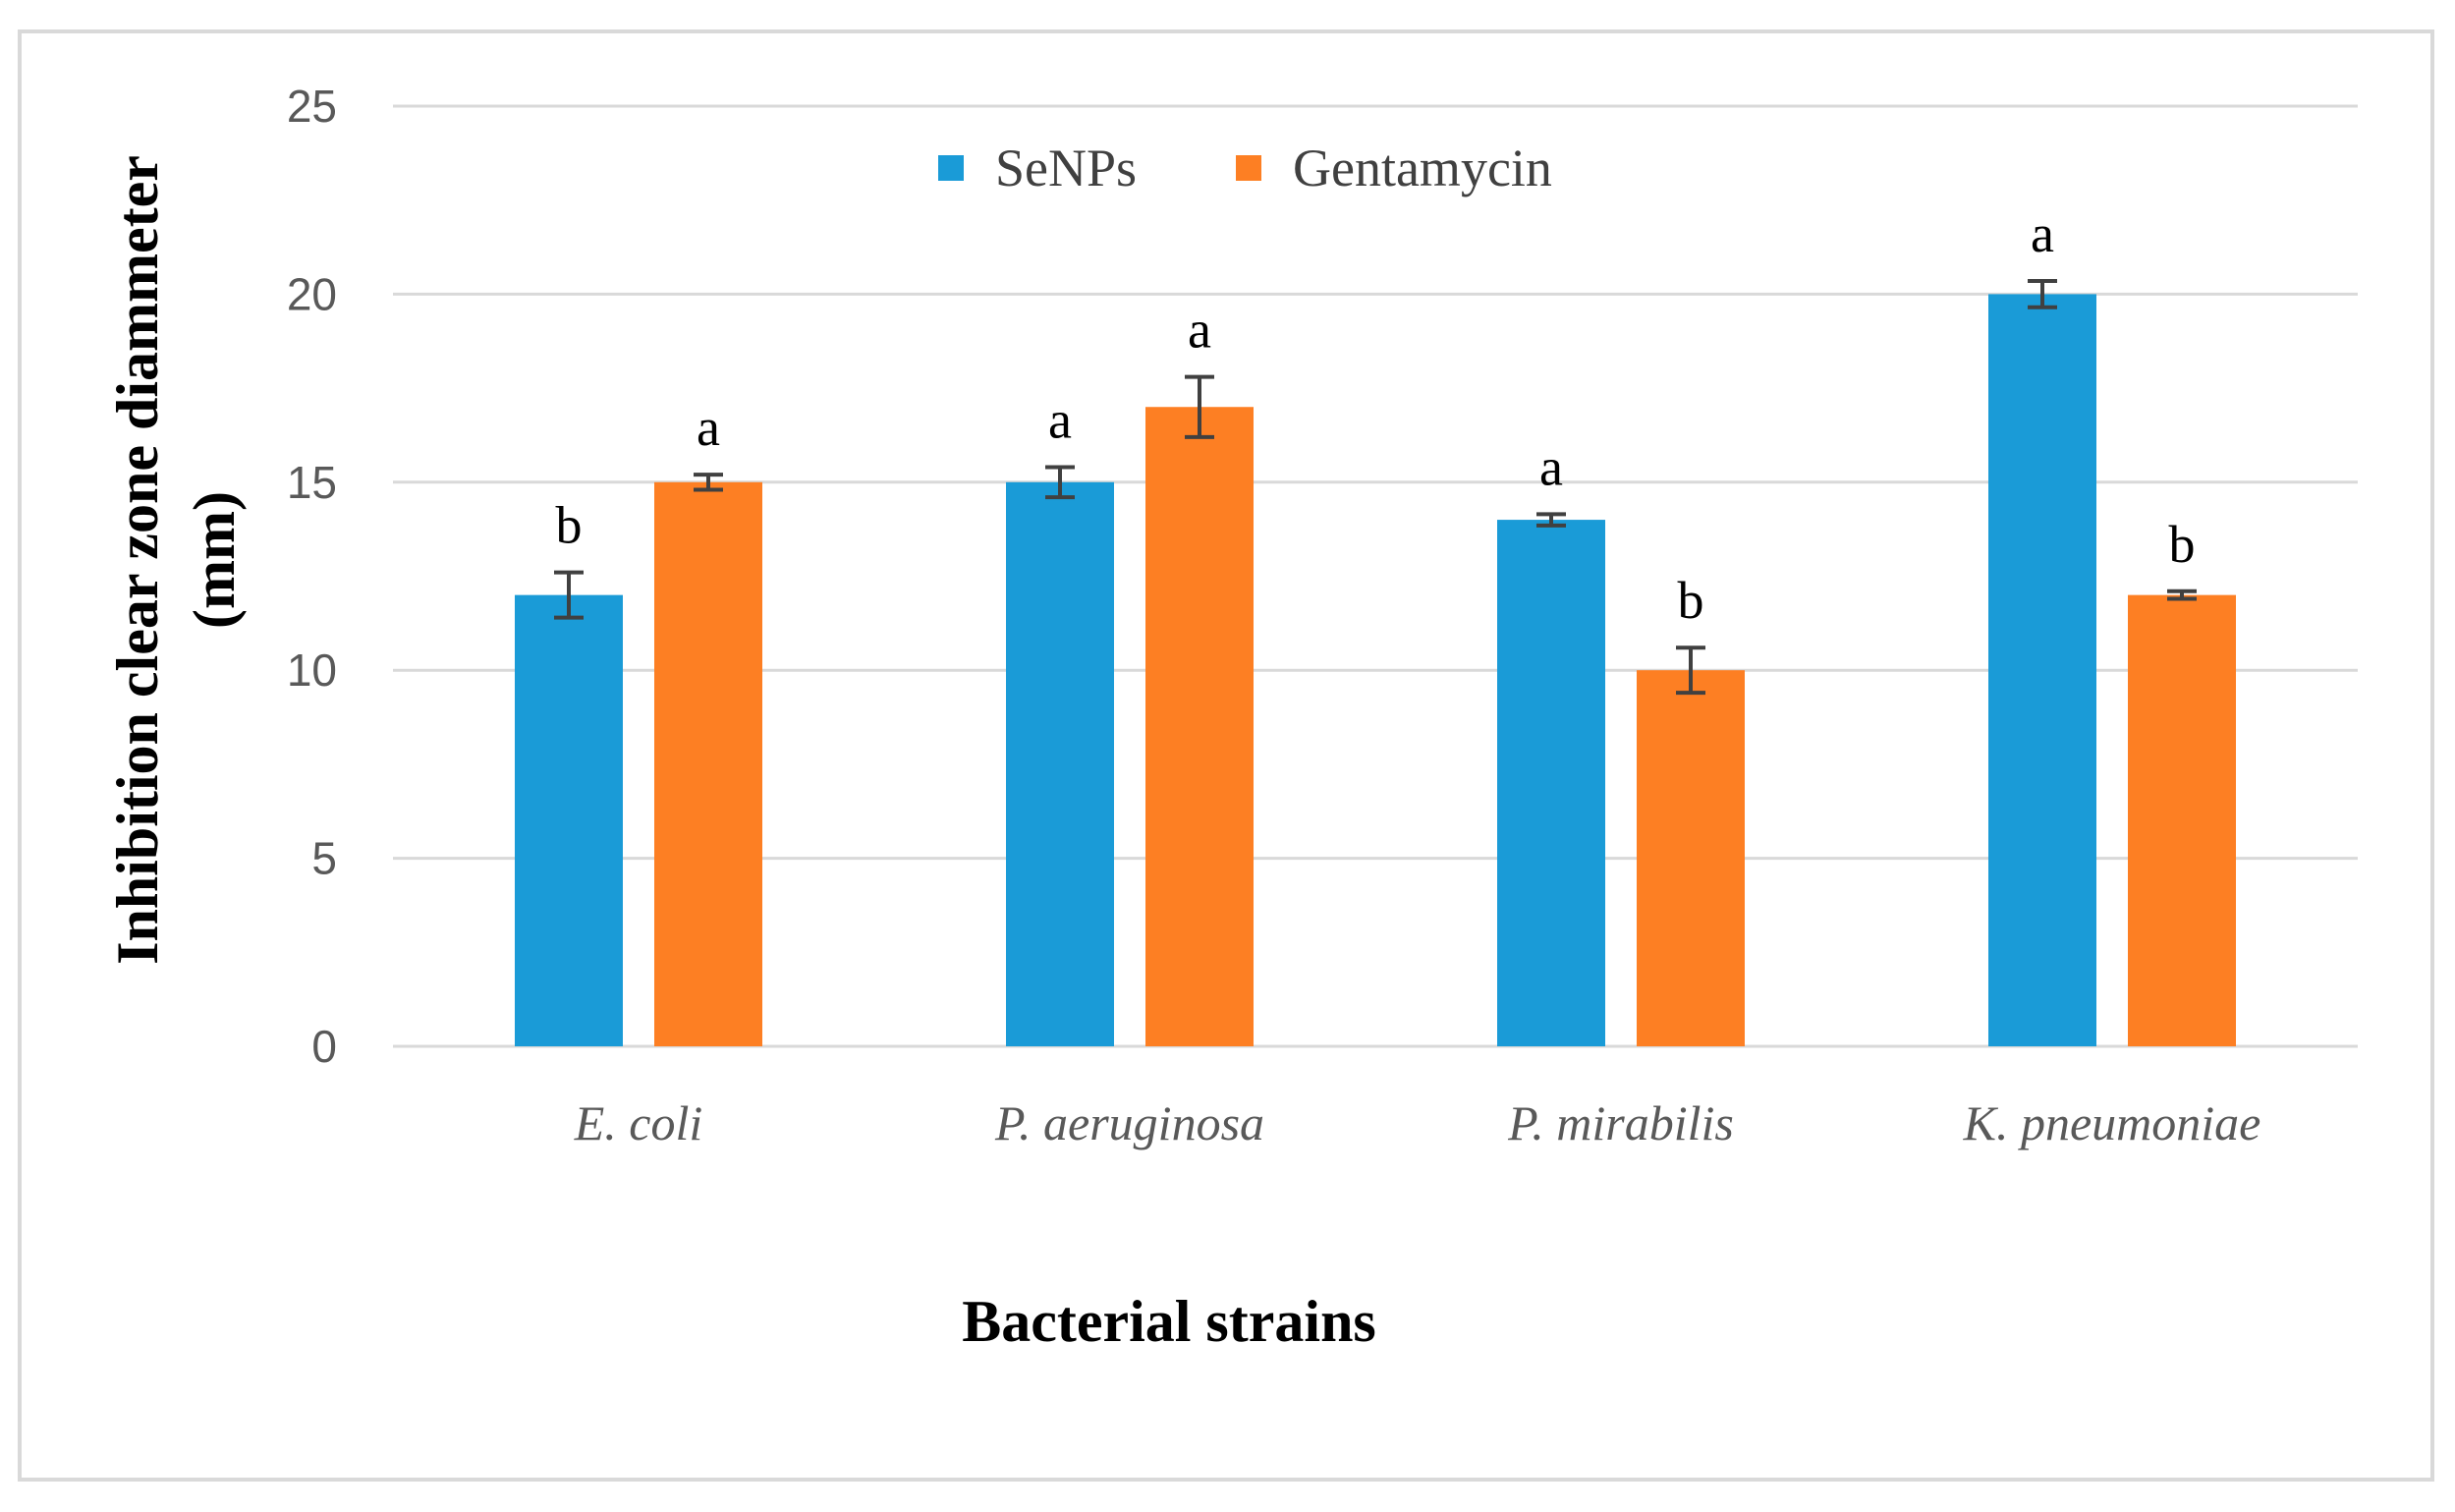 The width and height of the screenshot is (2455, 1512). What do you see at coordinates (2112, 1122) in the screenshot?
I see `x-category-label: K. pneumoniae` at bounding box center [2112, 1122].